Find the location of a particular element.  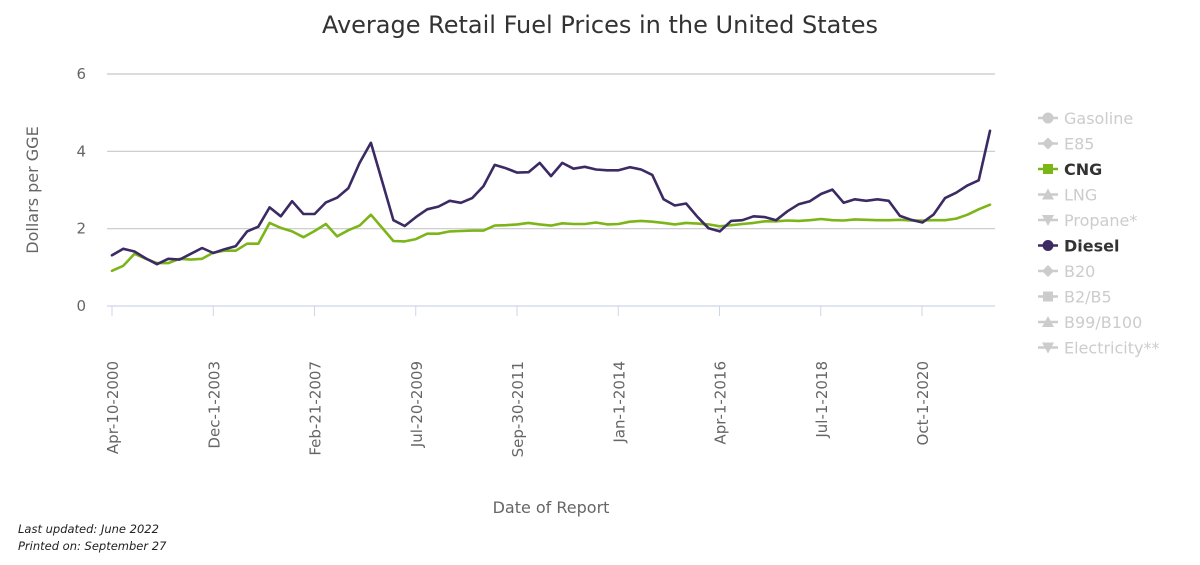

legend-label: Electricity** is located at coordinates (1111, 348).